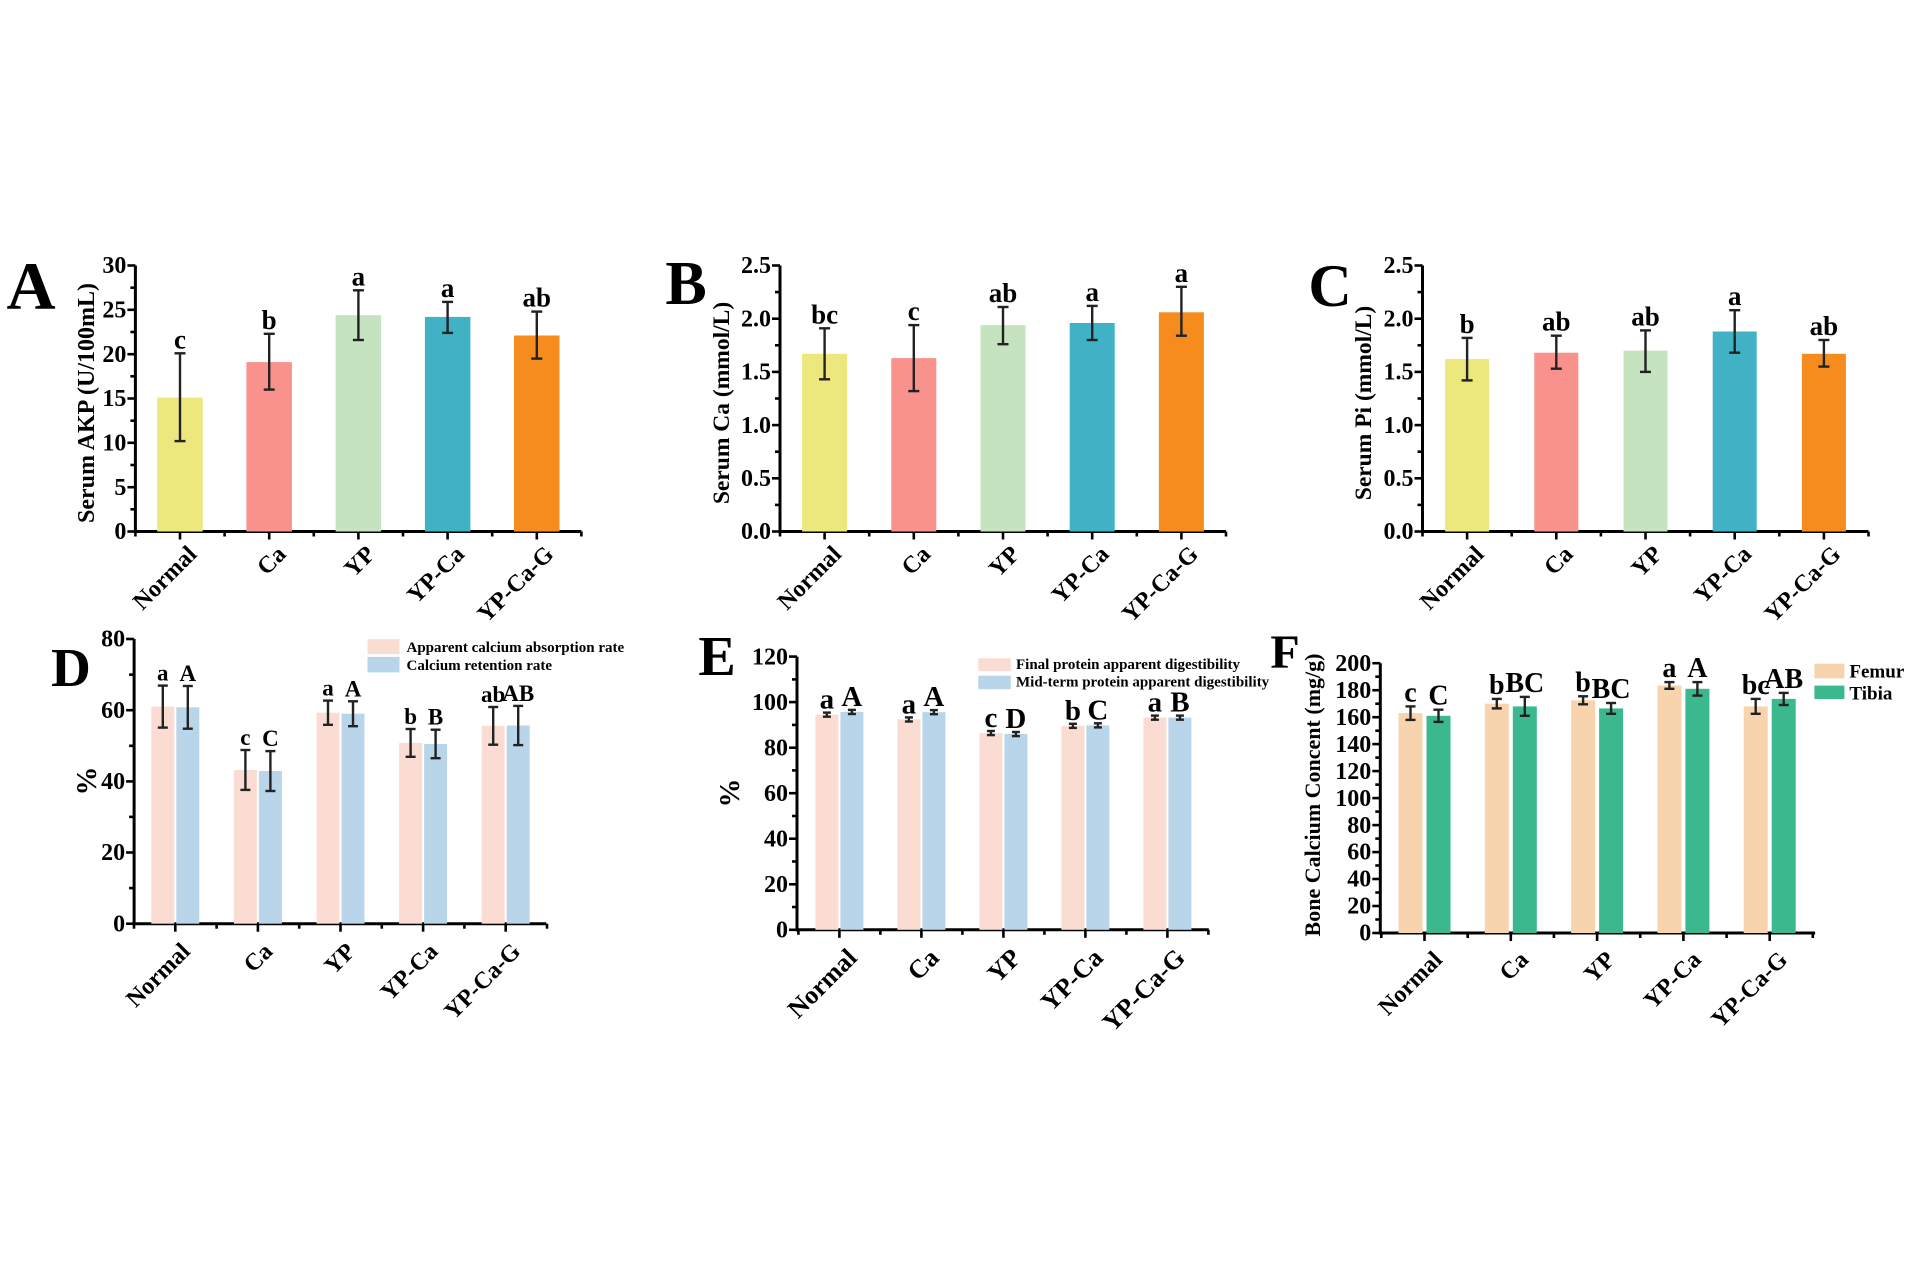 This screenshot has height=1280, width=1920. What do you see at coordinates (1353, 691) in the screenshot?
I see `svg-text: 180` at bounding box center [1353, 691].